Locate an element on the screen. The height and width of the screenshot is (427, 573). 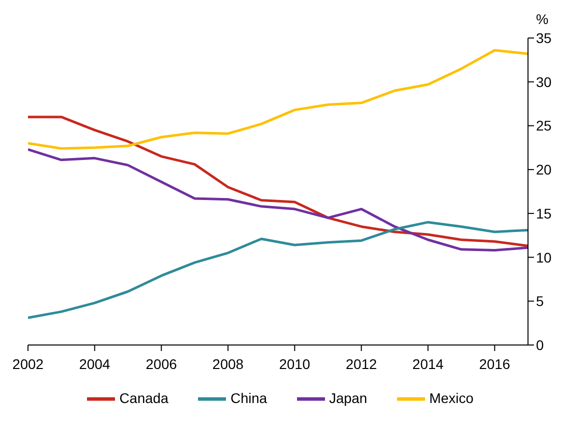
x-tick-label: 2010 is located at coordinates (294, 364).